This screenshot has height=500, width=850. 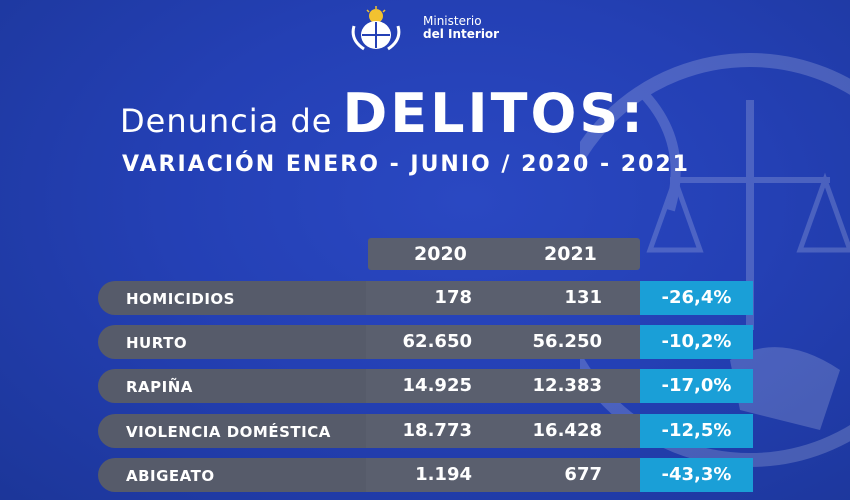 What do you see at coordinates (452, 21) in the screenshot?
I see `ministry-line1: Ministerio` at bounding box center [452, 21].